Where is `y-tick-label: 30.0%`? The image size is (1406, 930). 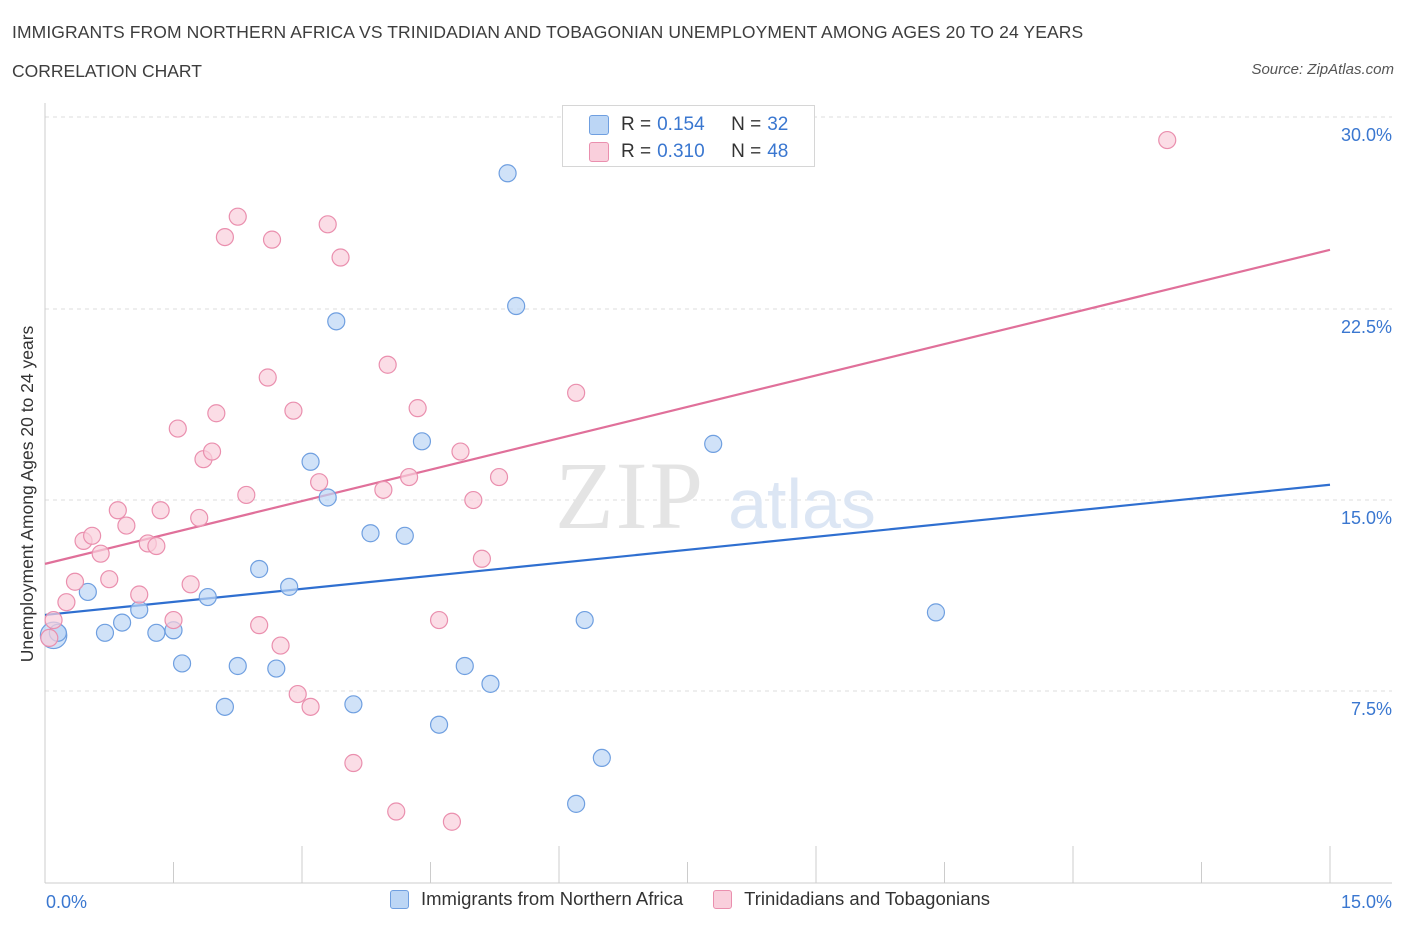
y-tick-label: 30.0% is located at coordinates (1366, 135).